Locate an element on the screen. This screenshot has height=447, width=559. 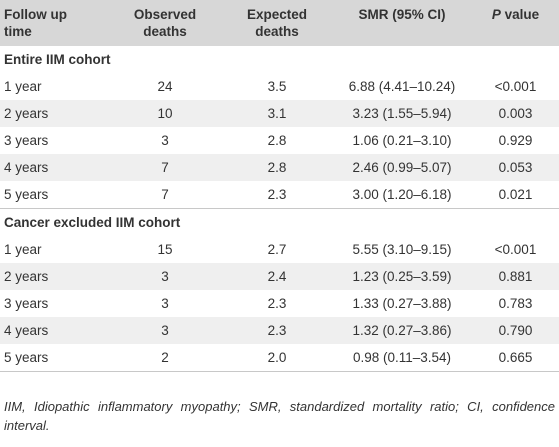
cell-p-value: 0.929 is located at coordinates (515, 140).